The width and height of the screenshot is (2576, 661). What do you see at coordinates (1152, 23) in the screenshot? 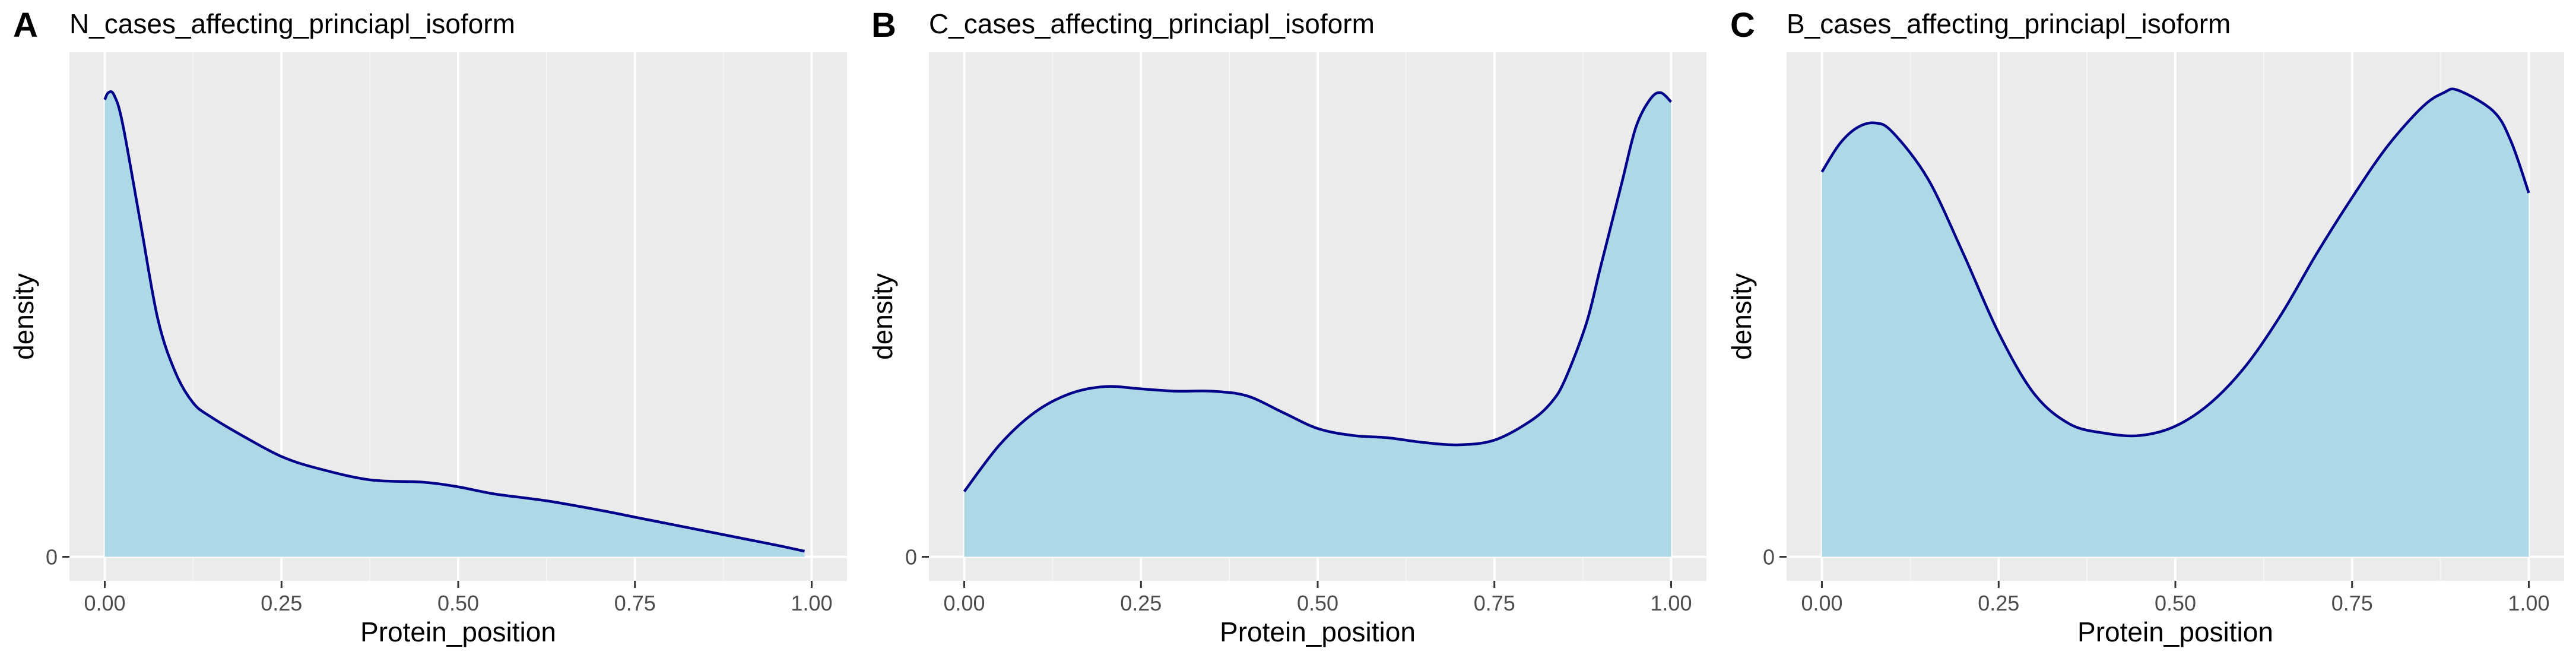
I see `panel-b-title: C_cases_affecting_princiapl_isoform` at bounding box center [1152, 23].